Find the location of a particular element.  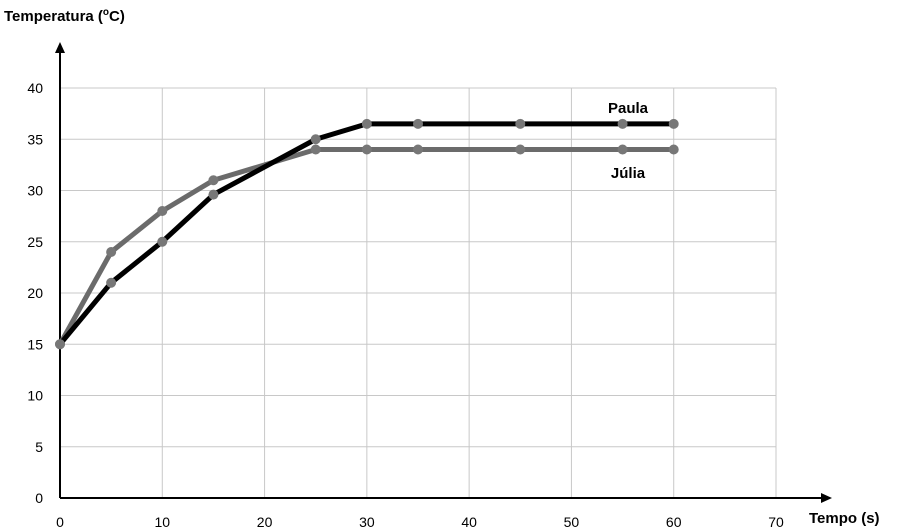

x-tick-label: 40 is located at coordinates (469, 522).